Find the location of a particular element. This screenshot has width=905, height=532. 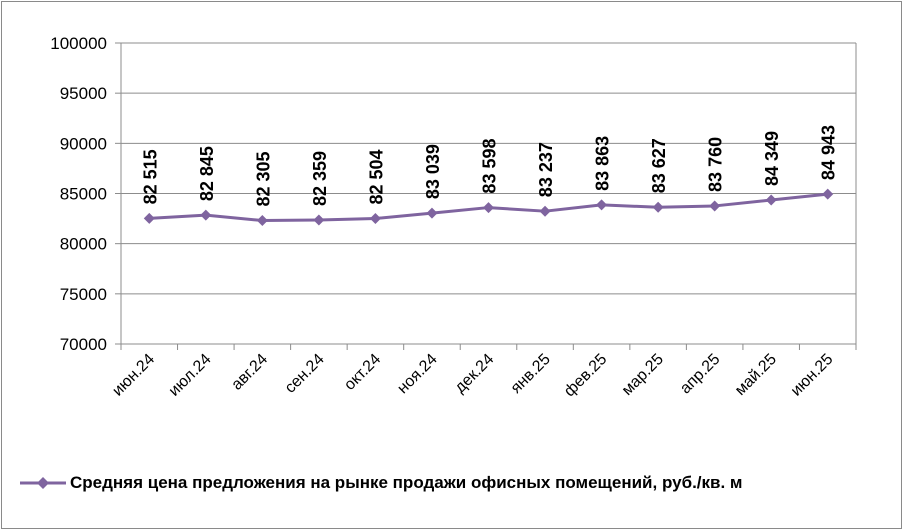

data-label: 82 359 is located at coordinates (320, 178).